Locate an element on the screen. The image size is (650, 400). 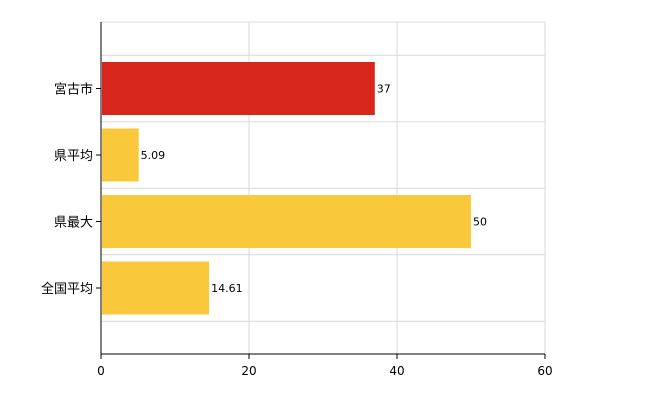
x-tick-label: 0 is located at coordinates (101, 371).